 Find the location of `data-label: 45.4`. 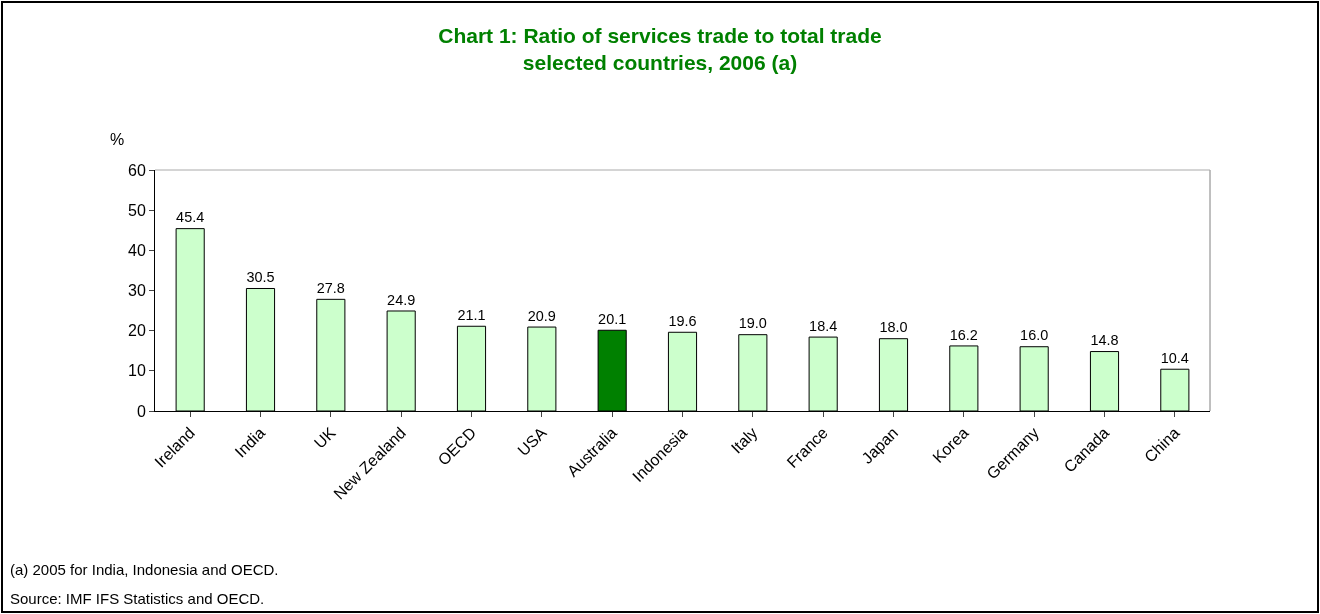

data-label: 45.4 is located at coordinates (190, 217).